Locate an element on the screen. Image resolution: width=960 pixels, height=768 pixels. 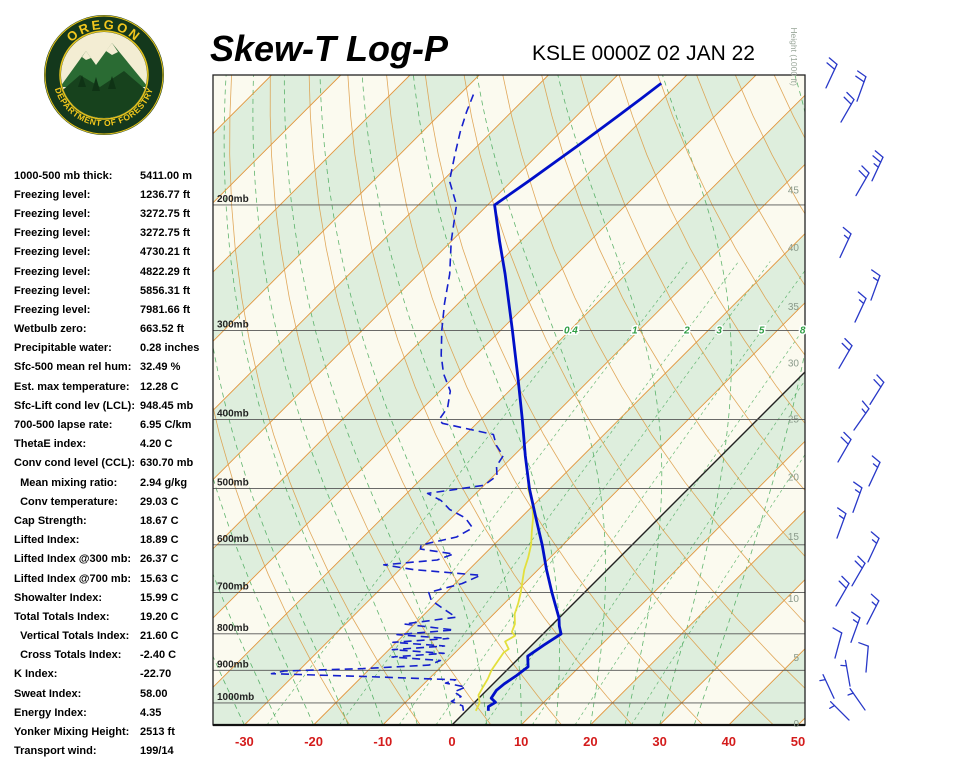
index-label: Conv cond level (CCL): is located at coordinates (75, 463).